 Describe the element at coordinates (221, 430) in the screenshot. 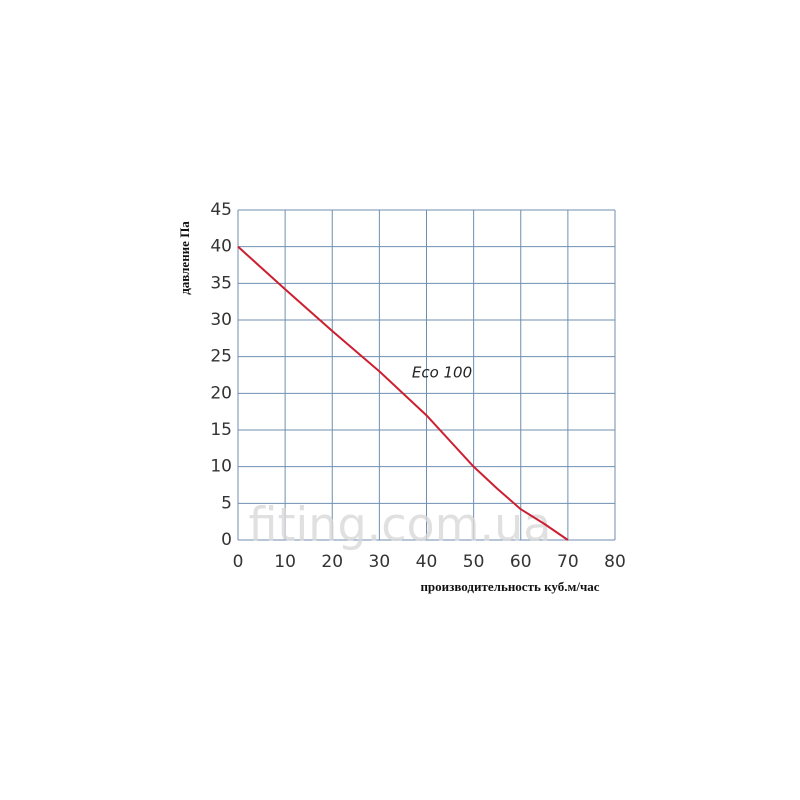

I see `y-tick-label: 15` at that location.